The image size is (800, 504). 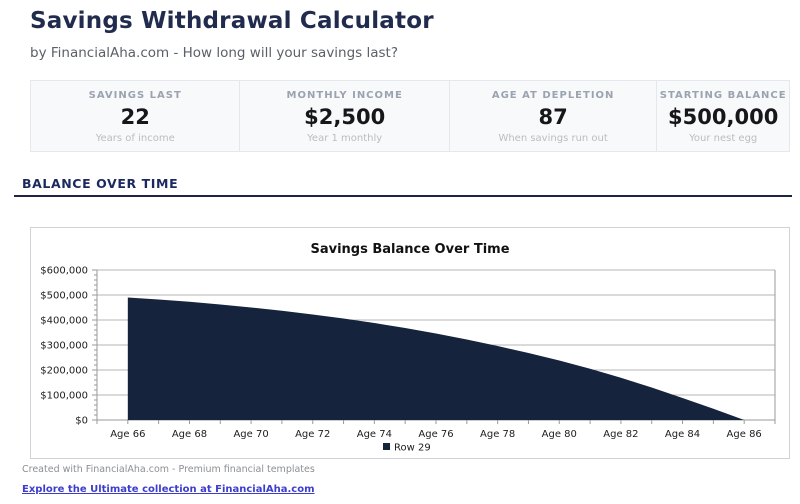 What do you see at coordinates (374, 434) in the screenshot?
I see `x-axis-label: Age 74` at bounding box center [374, 434].